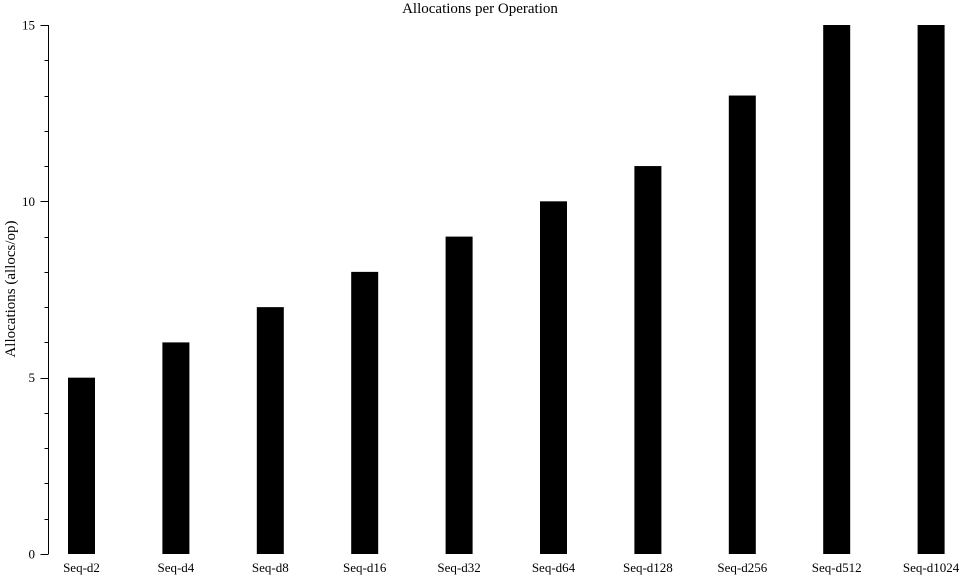 The width and height of the screenshot is (960, 576). Describe the element at coordinates (648, 360) in the screenshot. I see `bar-seq-d128` at that location.